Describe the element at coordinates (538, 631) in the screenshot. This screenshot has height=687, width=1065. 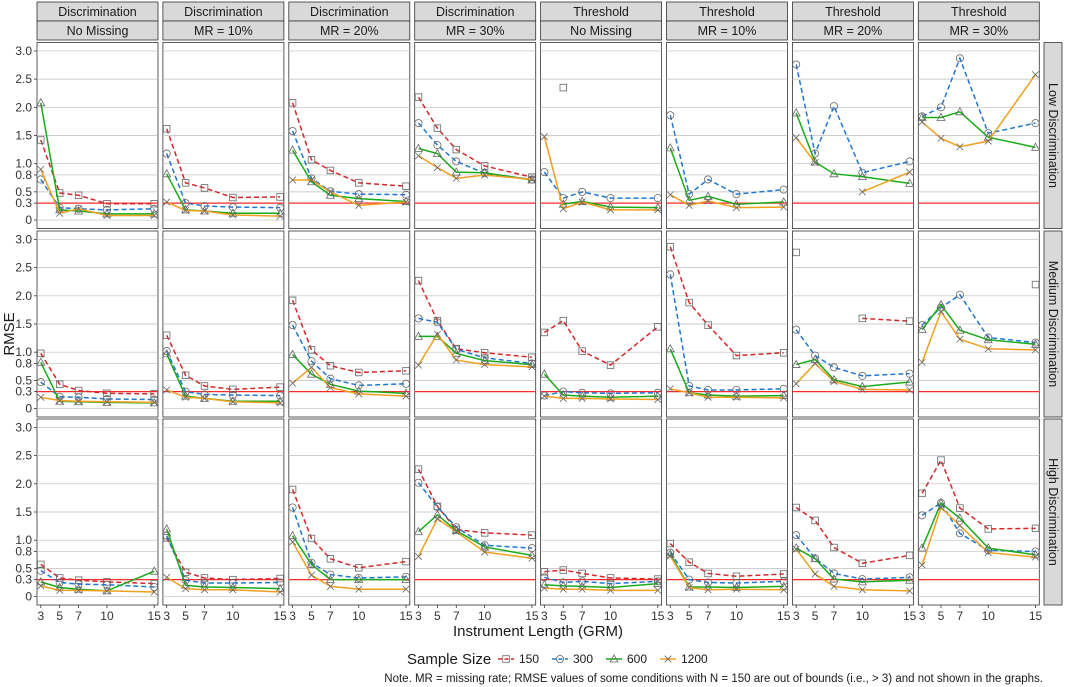
I see `x-axis-title: Instrument Length (GRM)` at that location.